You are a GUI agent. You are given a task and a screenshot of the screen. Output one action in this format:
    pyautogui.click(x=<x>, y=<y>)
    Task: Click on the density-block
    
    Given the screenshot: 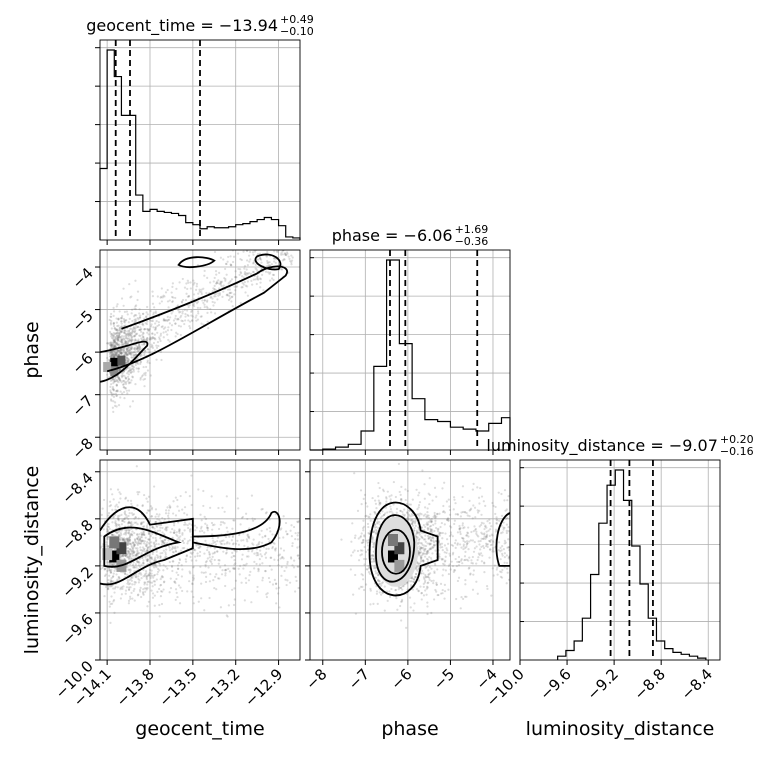 What is the action you would take?
    pyautogui.click(x=121, y=360)
    